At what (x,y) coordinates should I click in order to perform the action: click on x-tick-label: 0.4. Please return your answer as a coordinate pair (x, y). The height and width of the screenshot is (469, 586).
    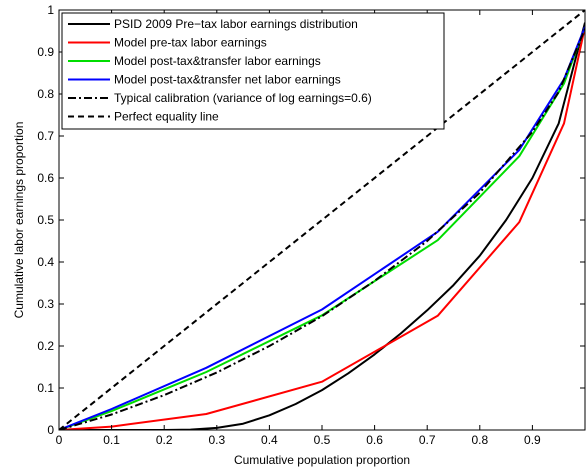
    Looking at the image, I should click on (269, 440).